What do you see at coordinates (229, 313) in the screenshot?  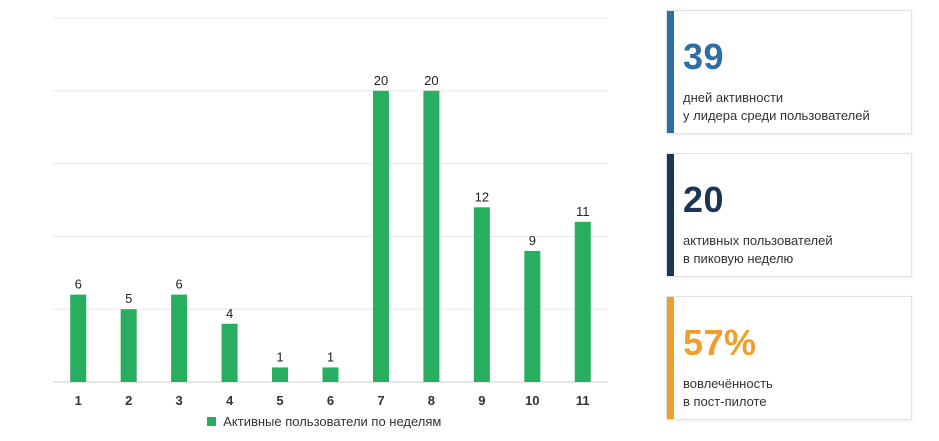 I see `bar-value-label: 4` at bounding box center [229, 313].